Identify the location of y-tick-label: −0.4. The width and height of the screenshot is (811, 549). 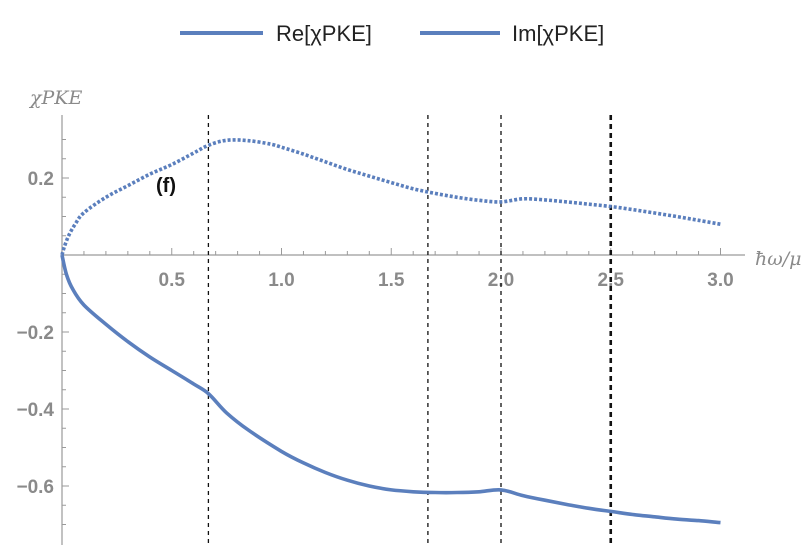
(35, 410).